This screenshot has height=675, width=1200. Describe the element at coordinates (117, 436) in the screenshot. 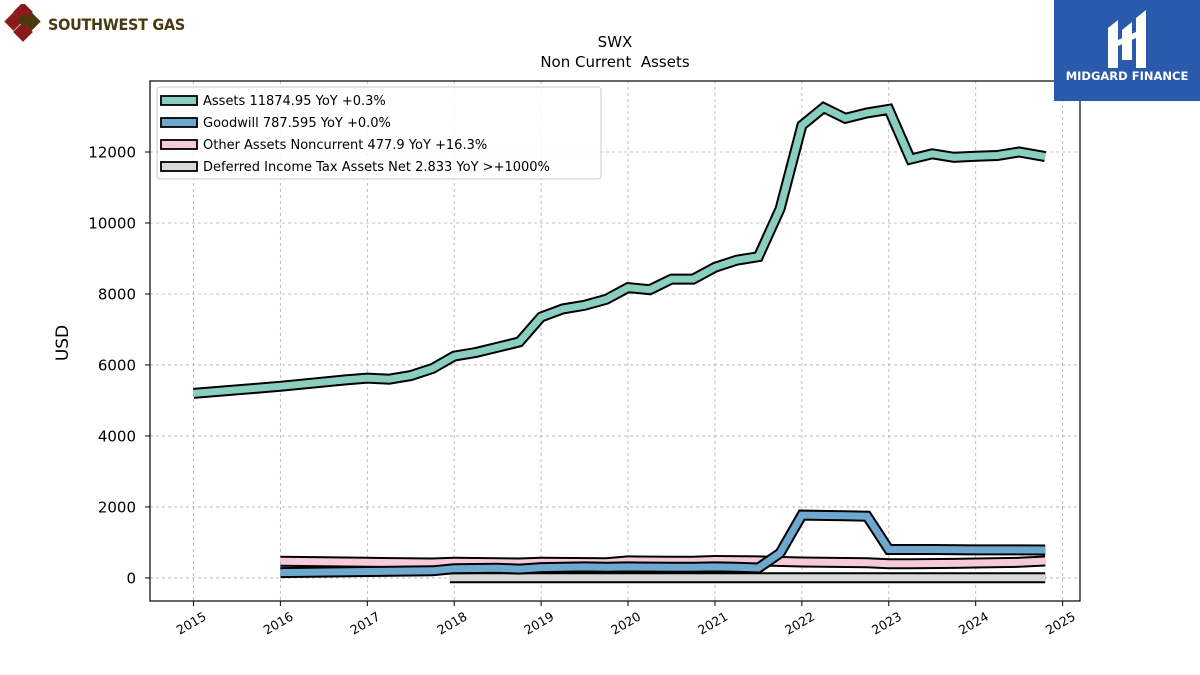

I see `y-tick-label: 4000` at that location.